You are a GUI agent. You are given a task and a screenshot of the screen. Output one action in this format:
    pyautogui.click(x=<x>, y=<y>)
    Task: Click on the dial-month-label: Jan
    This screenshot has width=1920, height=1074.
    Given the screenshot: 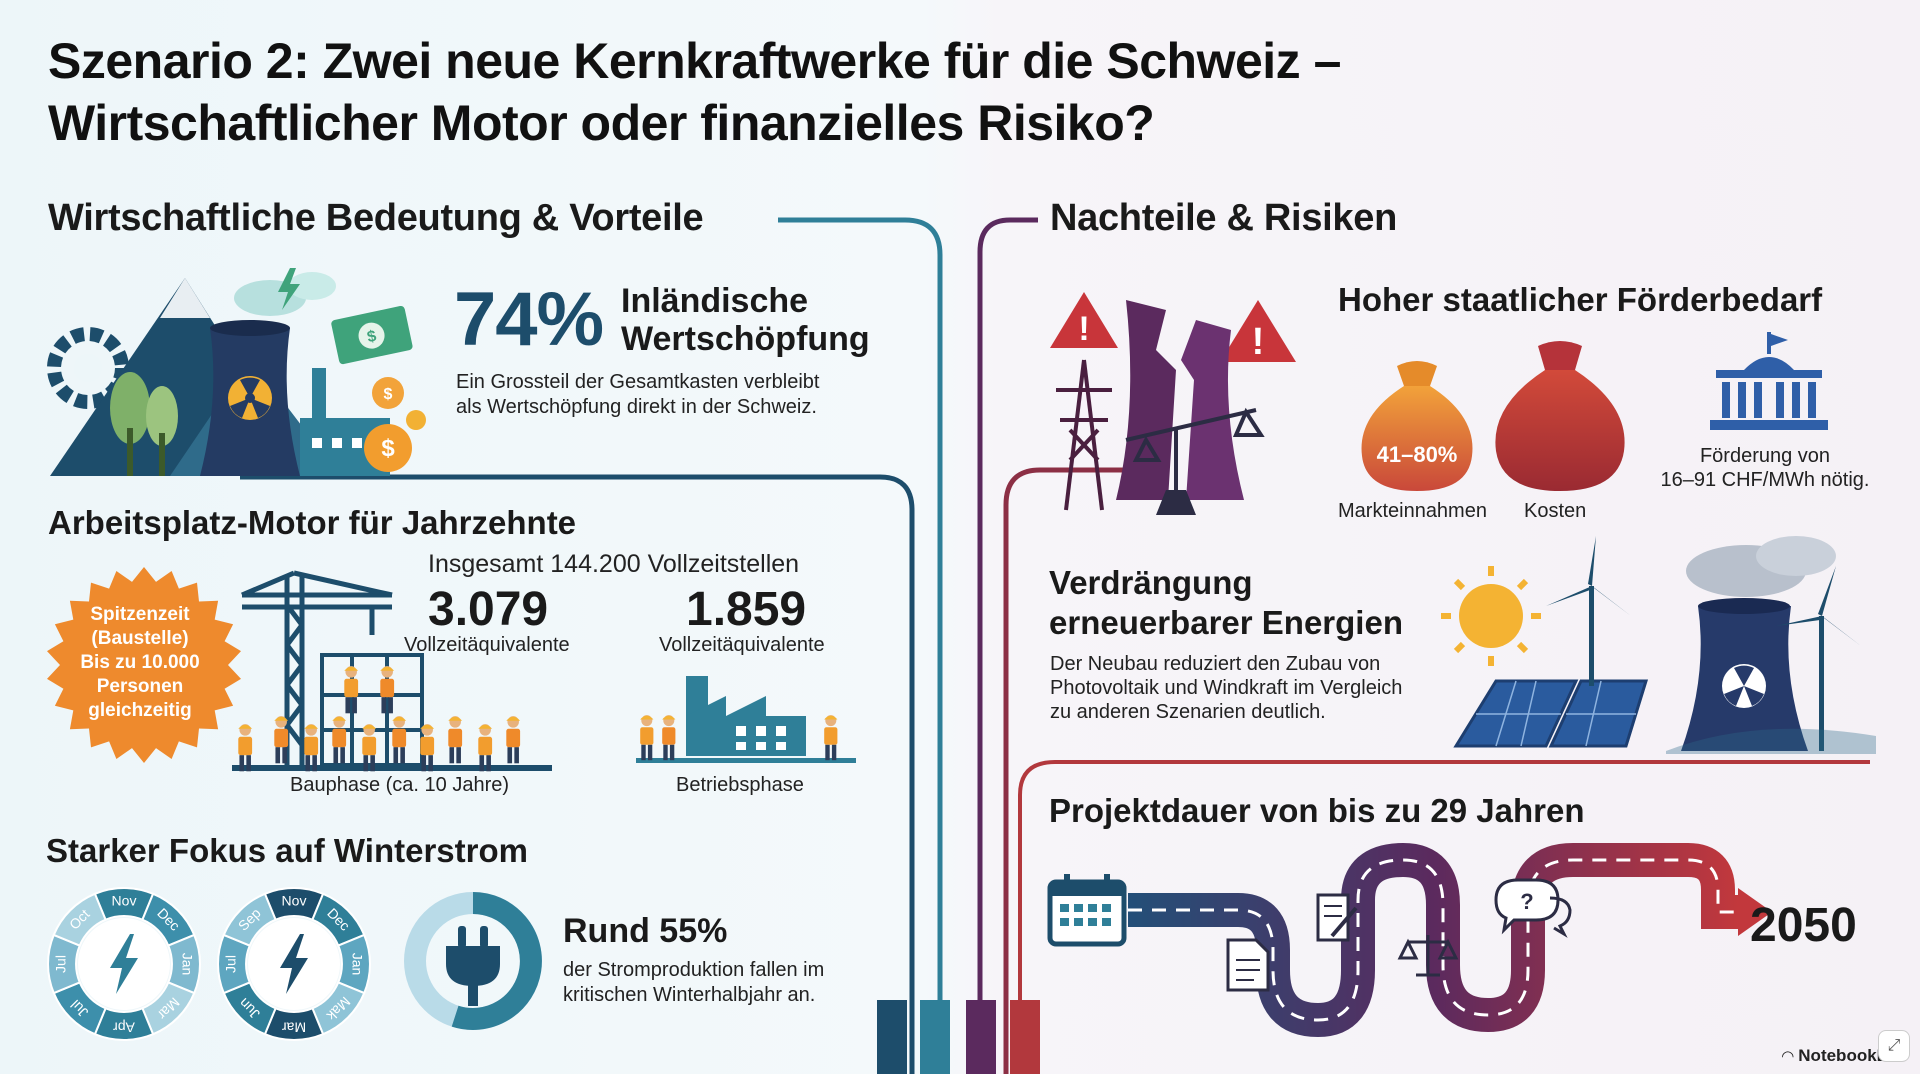 What is the action you would take?
    pyautogui.click(x=357, y=964)
    